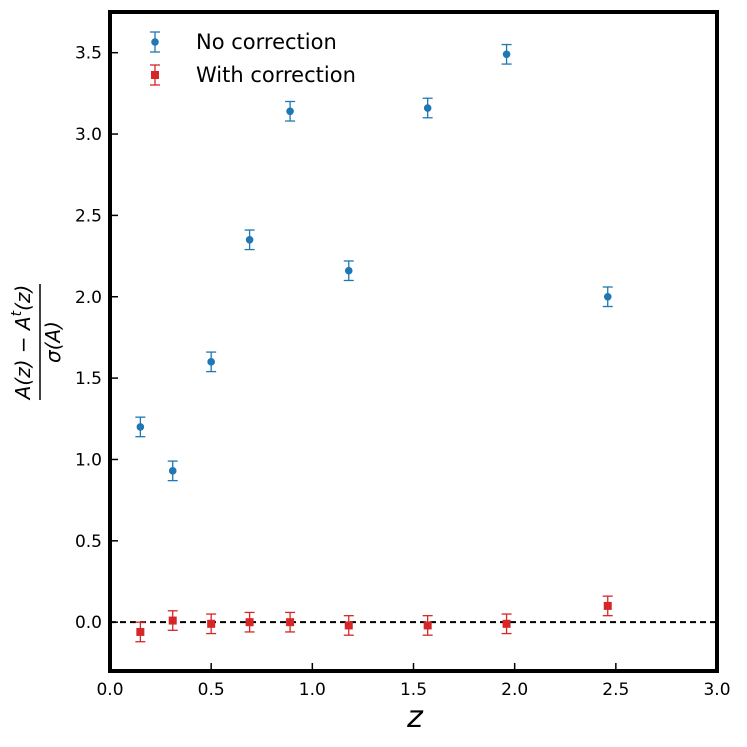  I want to click on y-tick-label: 0.0, so click(88, 623).